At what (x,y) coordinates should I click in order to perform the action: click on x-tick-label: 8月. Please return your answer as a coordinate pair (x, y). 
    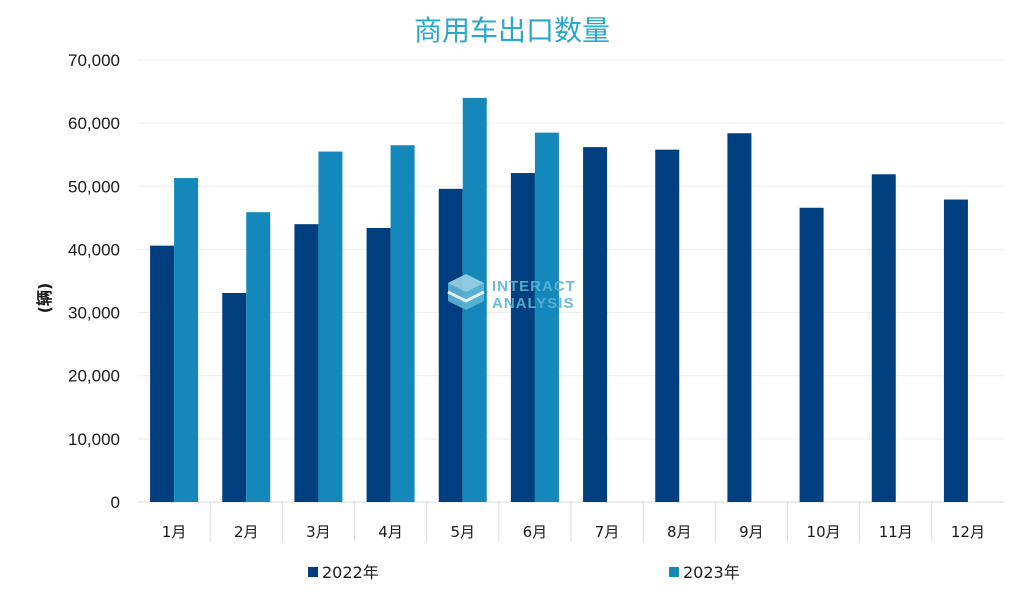
    Looking at the image, I should click on (679, 532).